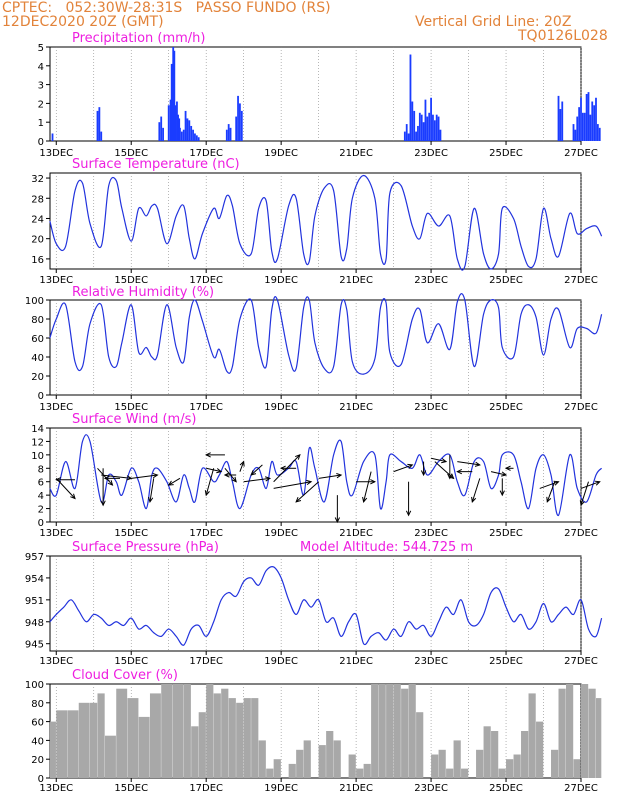  I want to click on y-tick-label: 60, so click(37, 723).